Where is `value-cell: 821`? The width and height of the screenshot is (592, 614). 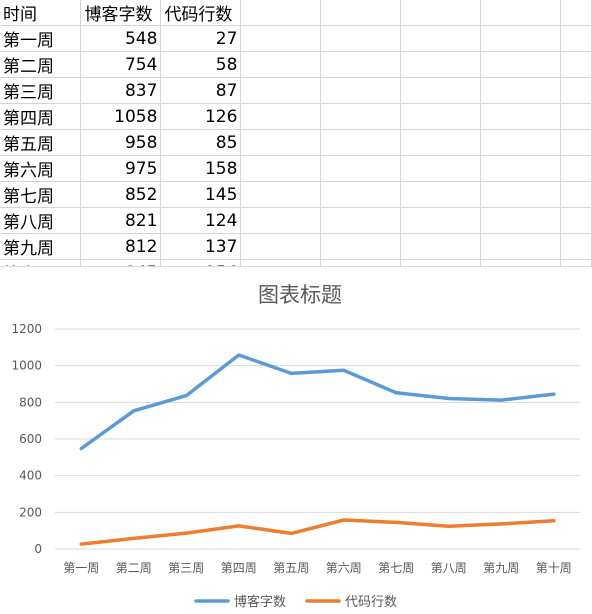
value-cell: 821 is located at coordinates (121, 220).